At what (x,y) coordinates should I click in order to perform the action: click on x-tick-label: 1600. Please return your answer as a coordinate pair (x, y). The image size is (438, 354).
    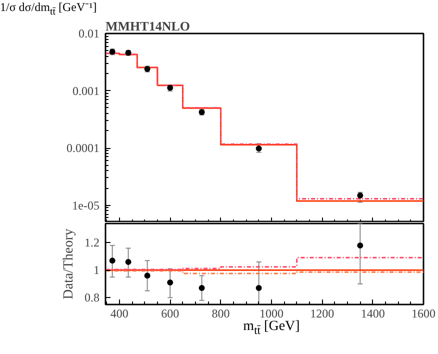
    Looking at the image, I should click on (424, 313).